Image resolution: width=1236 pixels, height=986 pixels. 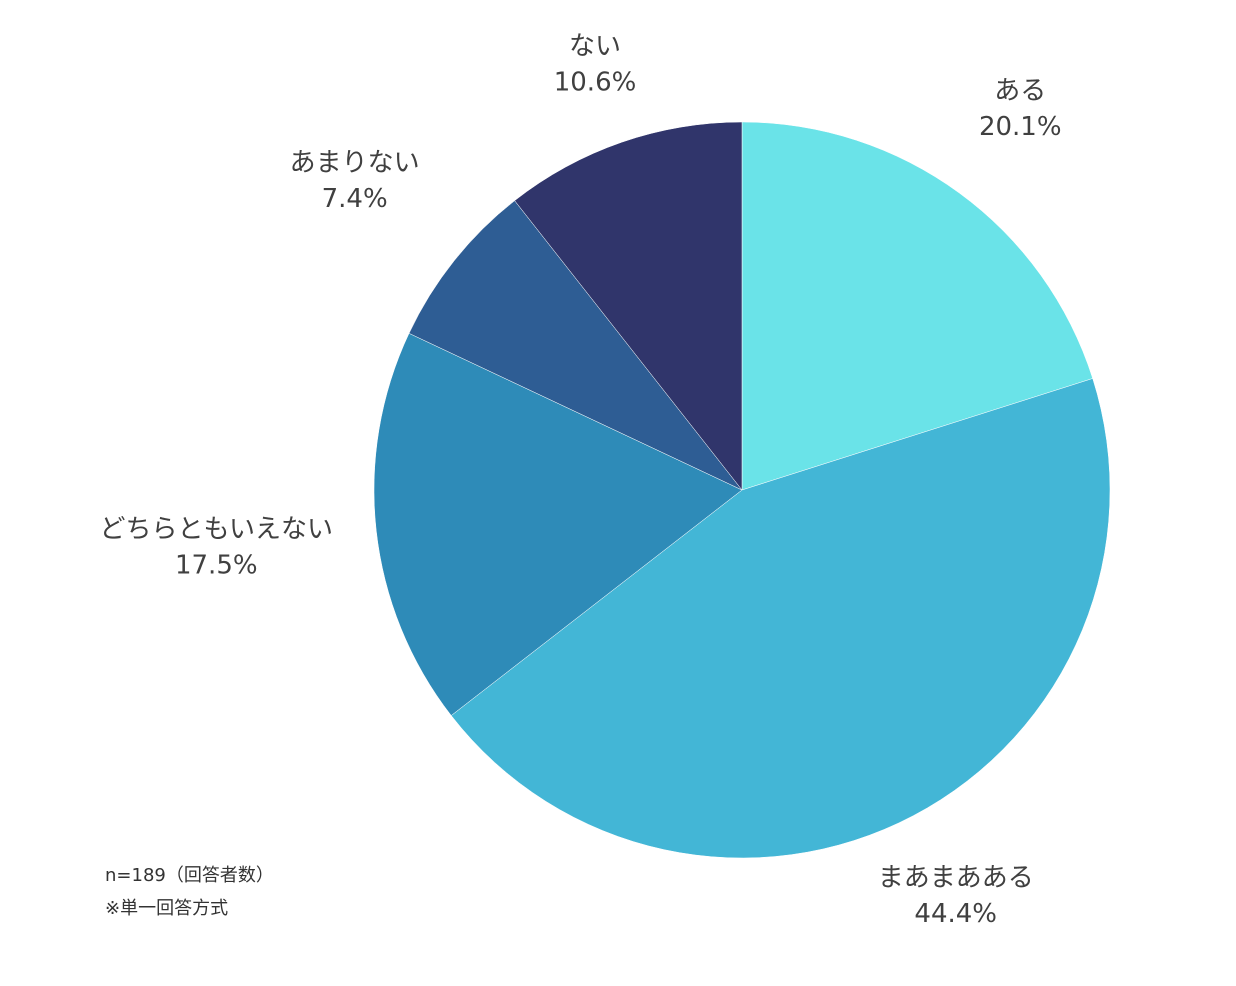 What do you see at coordinates (189, 875) in the screenshot?
I see `note: n=189（回答者数）` at bounding box center [189, 875].